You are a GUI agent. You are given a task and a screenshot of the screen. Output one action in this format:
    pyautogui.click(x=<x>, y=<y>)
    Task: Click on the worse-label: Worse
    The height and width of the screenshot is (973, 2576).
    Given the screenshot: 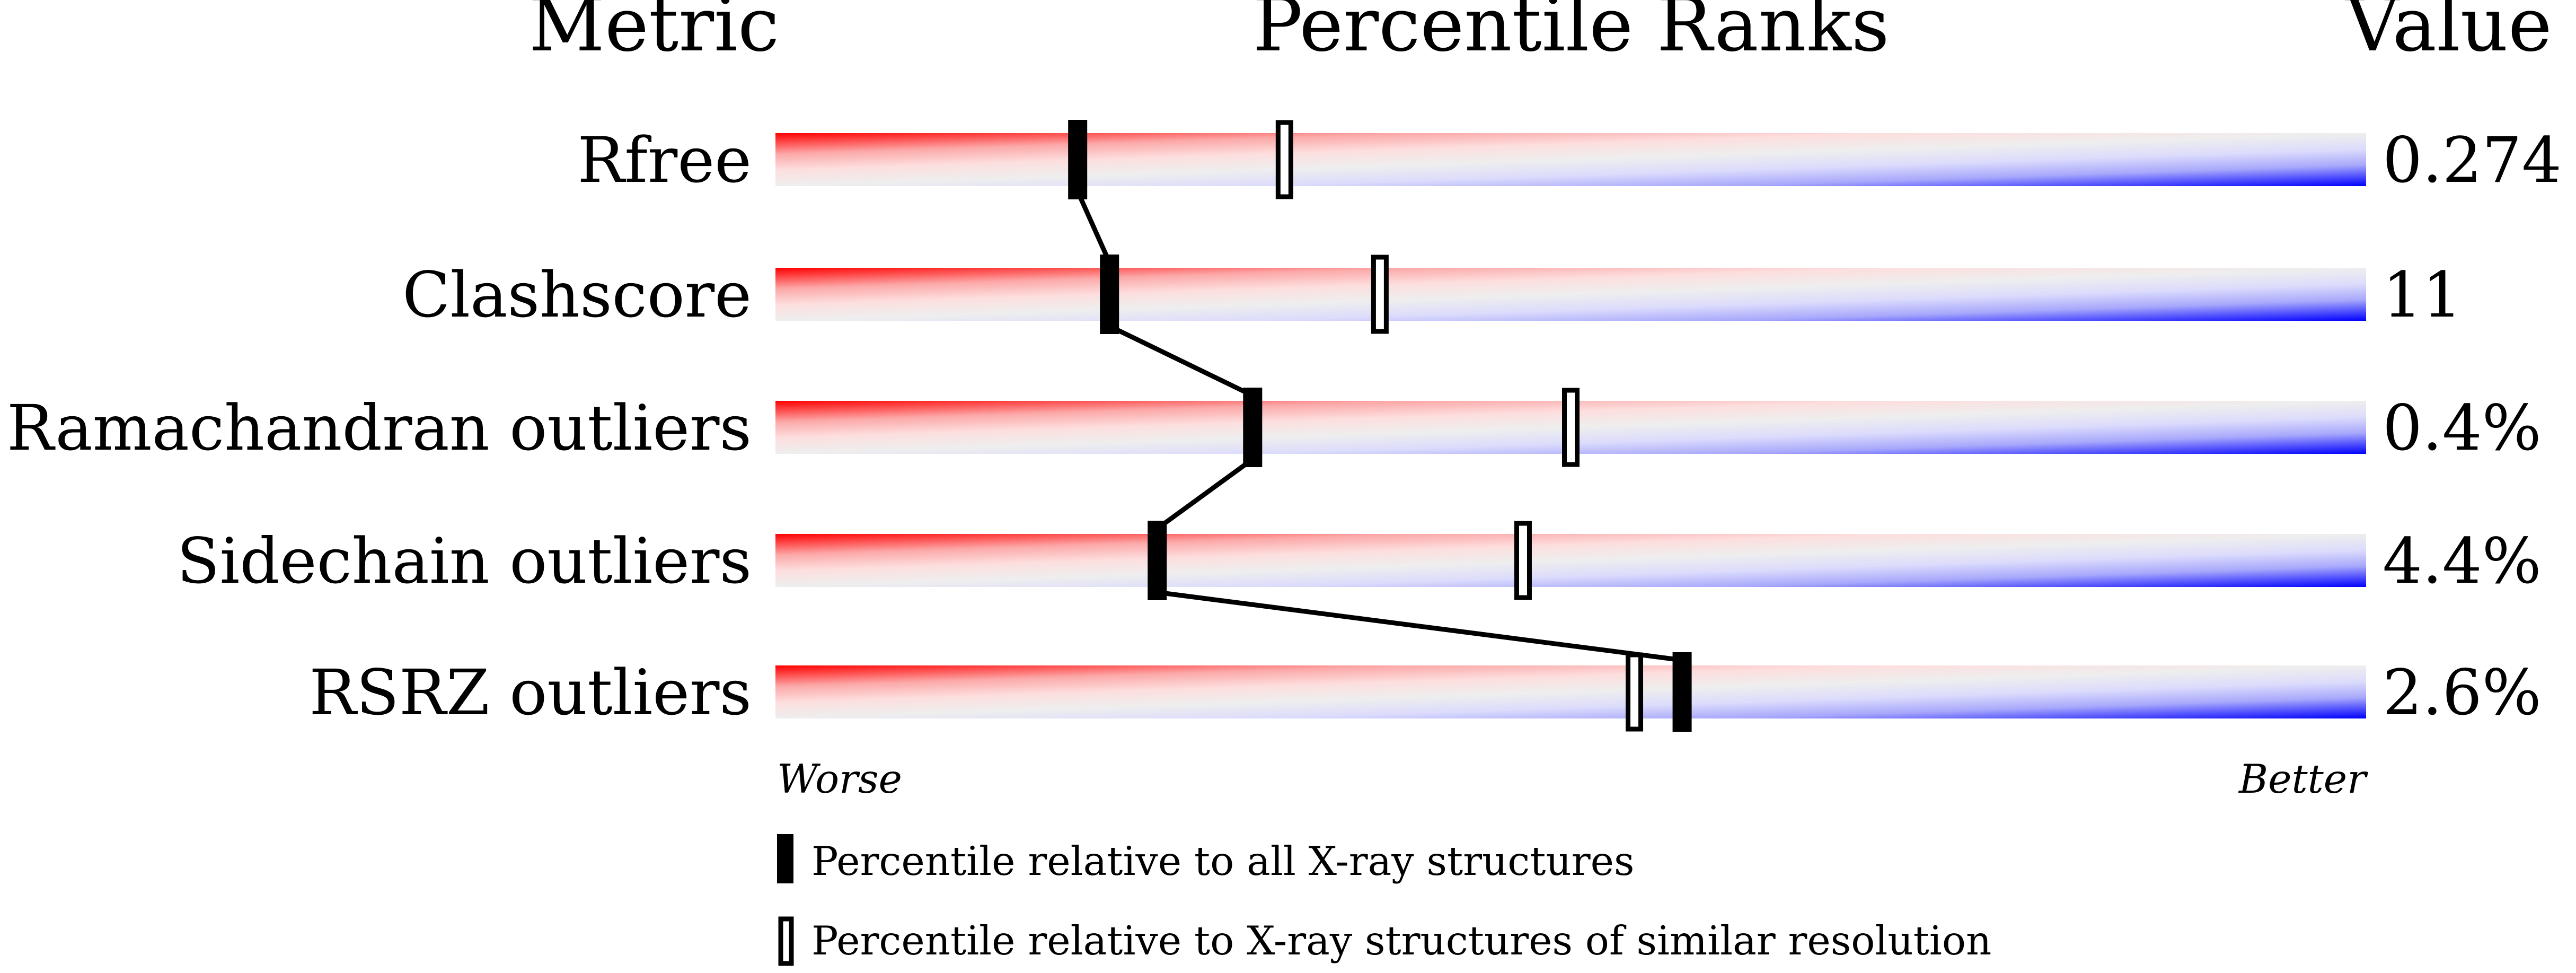 What is the action you would take?
    pyautogui.click(x=839, y=779)
    